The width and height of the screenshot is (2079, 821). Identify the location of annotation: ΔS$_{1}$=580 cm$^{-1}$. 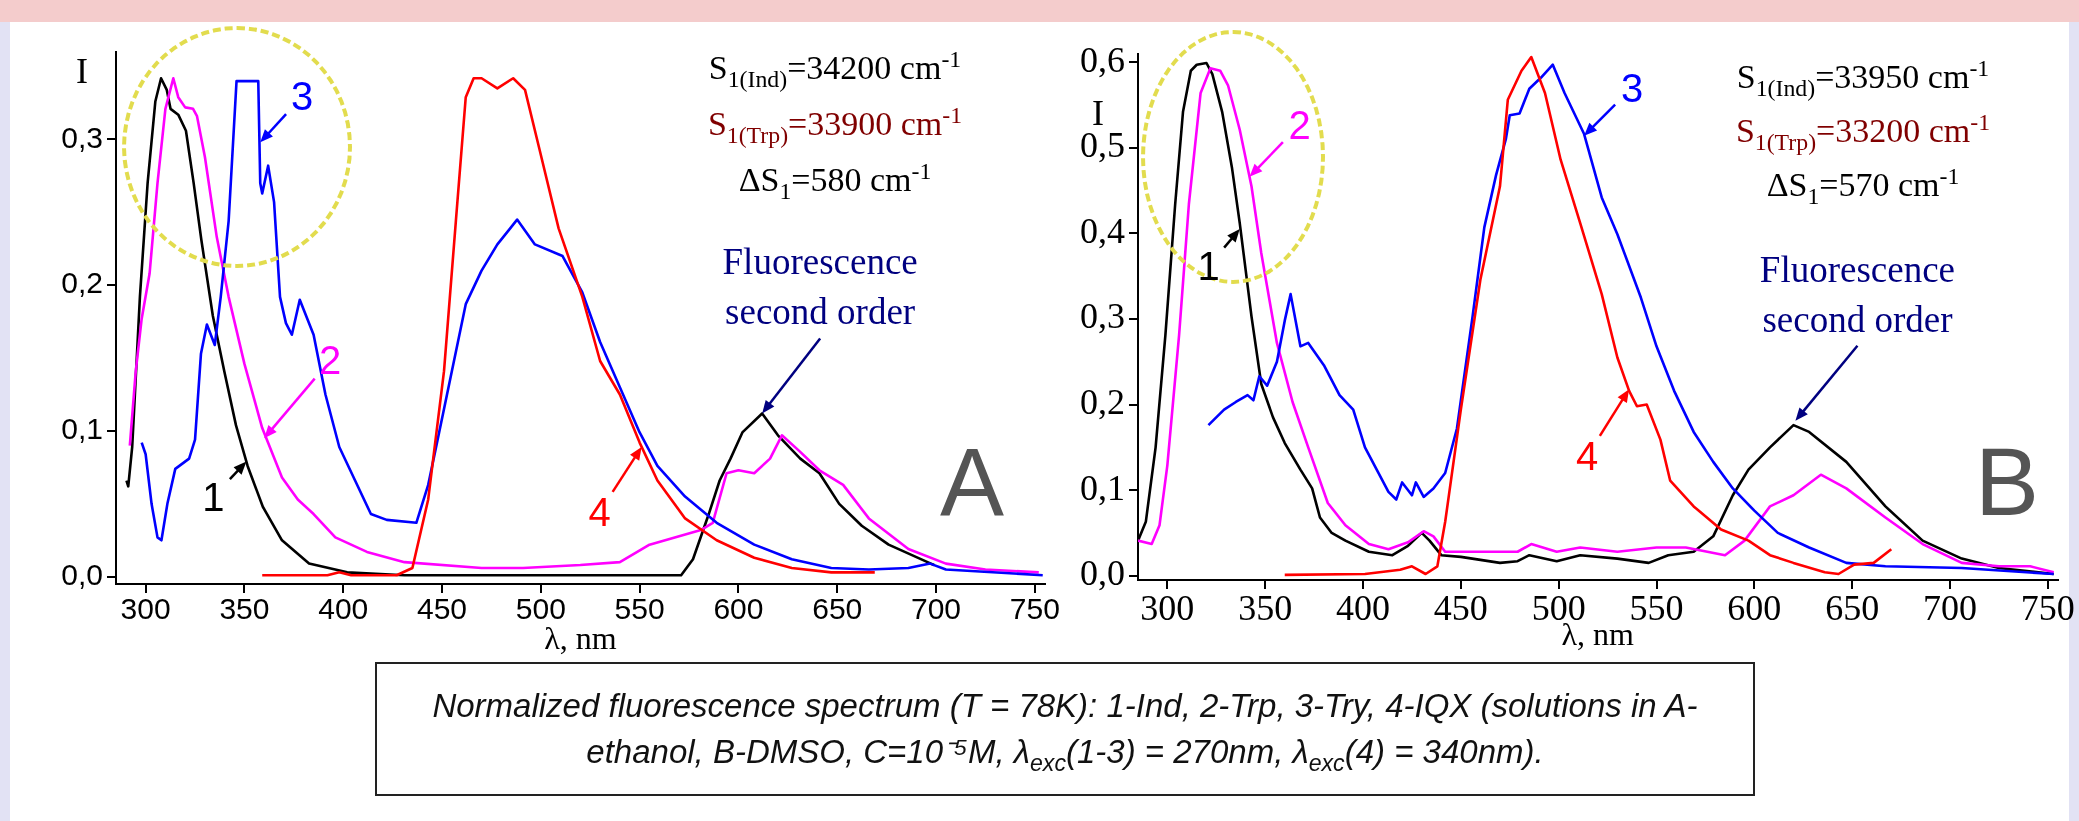
(835, 181).